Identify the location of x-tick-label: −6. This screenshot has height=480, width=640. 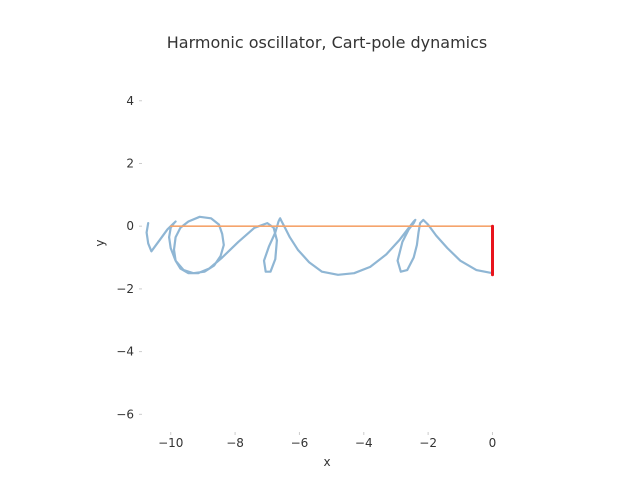
(300, 443).